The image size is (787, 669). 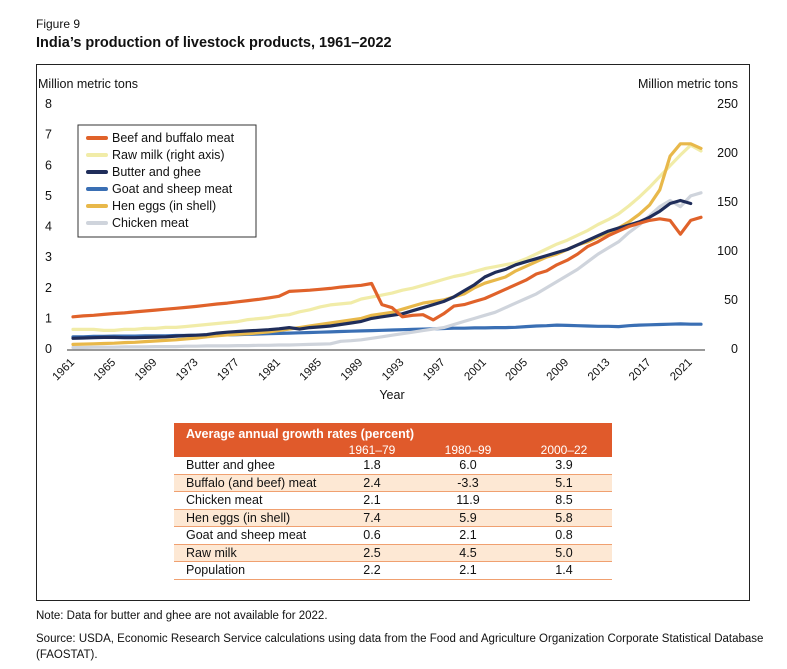 I want to click on table-row: Chicken meat 2.1 11.9 8.5, so click(x=393, y=500).